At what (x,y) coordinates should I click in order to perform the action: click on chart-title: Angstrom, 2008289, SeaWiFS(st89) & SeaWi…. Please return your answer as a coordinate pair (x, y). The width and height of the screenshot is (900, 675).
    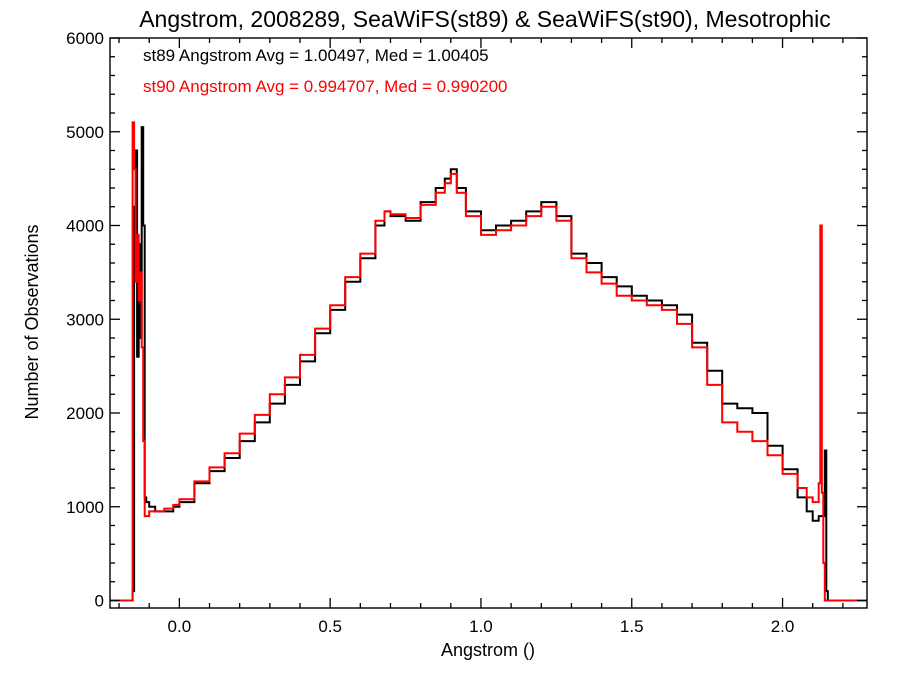
    Looking at the image, I should click on (485, 19).